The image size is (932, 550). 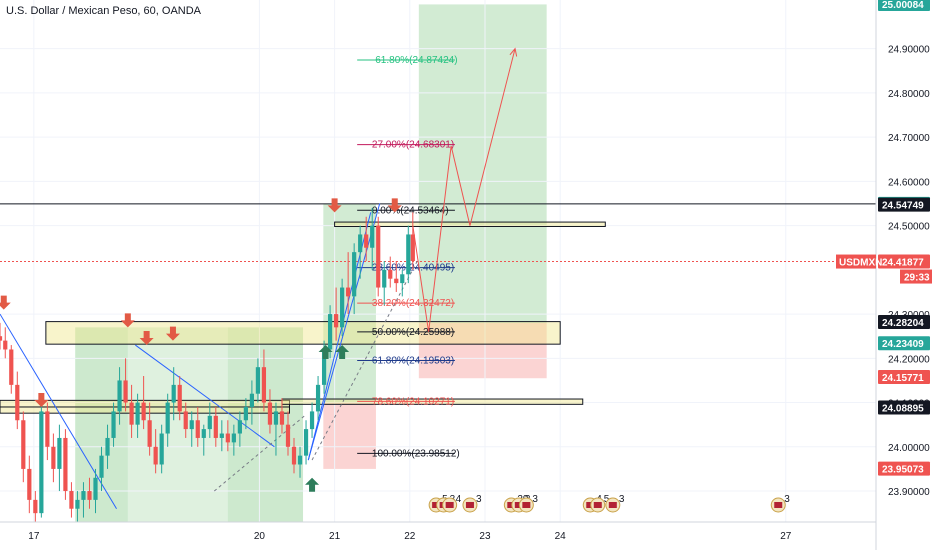 What do you see at coordinates (607, 499) in the screenshot?
I see `event-count: 5` at bounding box center [607, 499].